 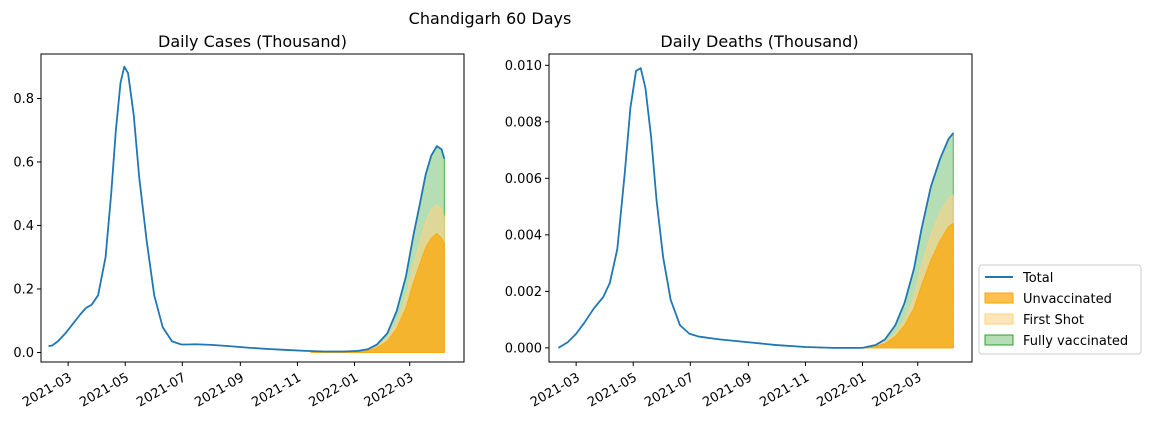 What do you see at coordinates (377, 292) in the screenshot?
I see `area-unvaccinated` at bounding box center [377, 292].